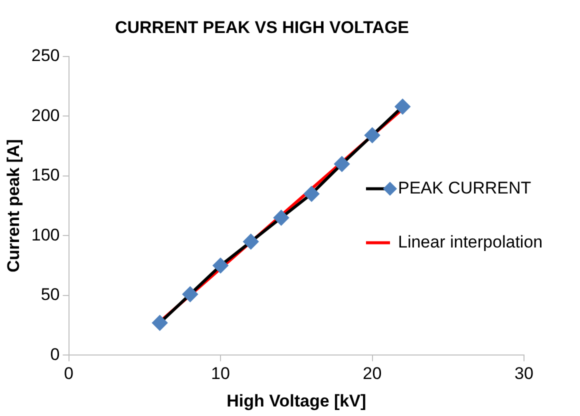  Describe the element at coordinates (45, 234) in the screenshot. I see `y-tick-label: 100` at that location.